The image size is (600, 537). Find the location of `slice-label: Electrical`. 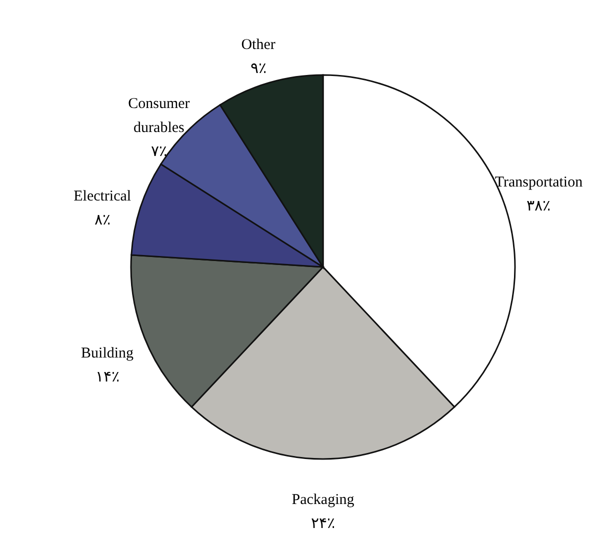

slice-label: Electrical is located at coordinates (103, 196).